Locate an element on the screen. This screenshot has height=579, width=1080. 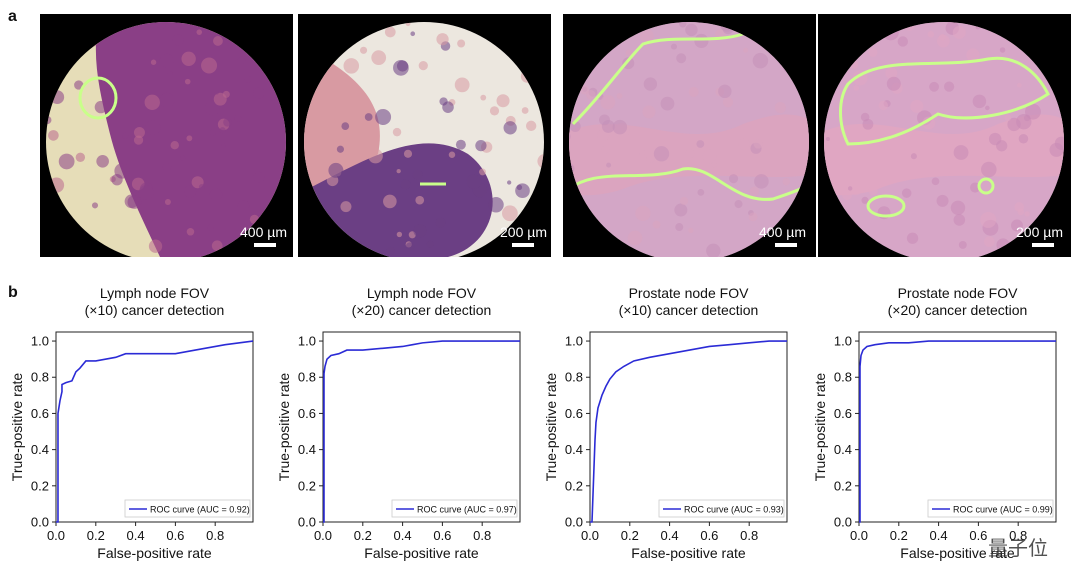
scale-bar is located at coordinates (265, 245).